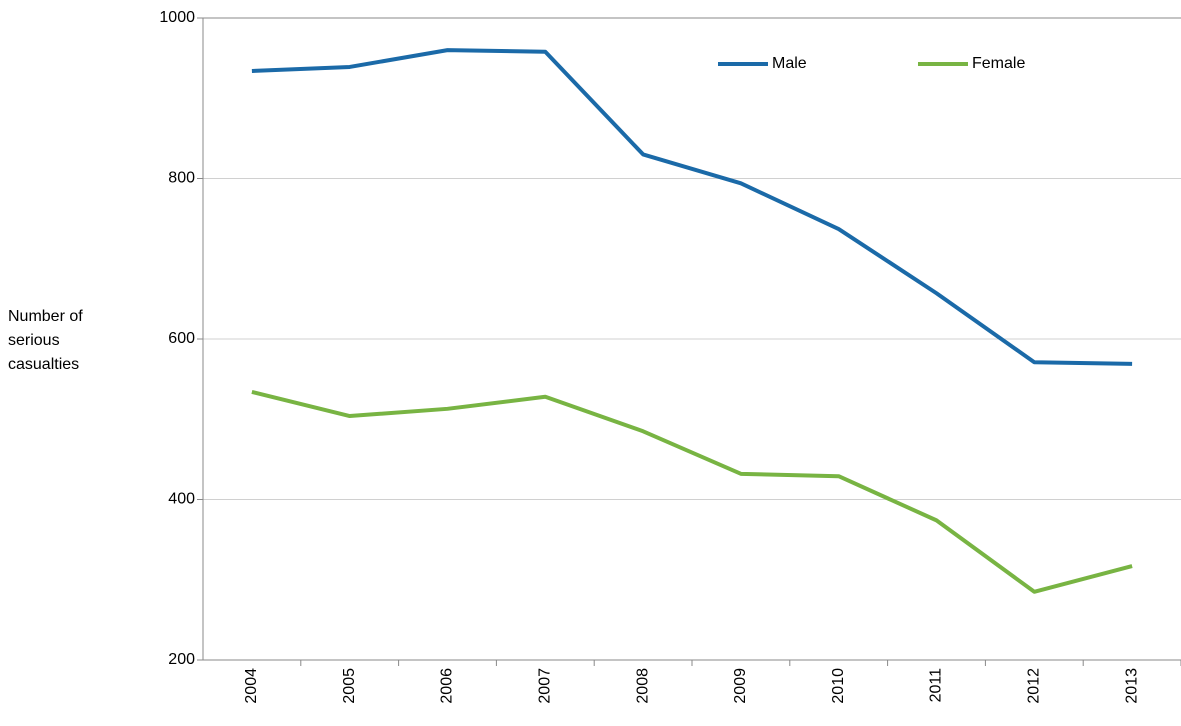 The height and width of the screenshot is (726, 1181). I want to click on x-tick-label: 2004, so click(251, 686).